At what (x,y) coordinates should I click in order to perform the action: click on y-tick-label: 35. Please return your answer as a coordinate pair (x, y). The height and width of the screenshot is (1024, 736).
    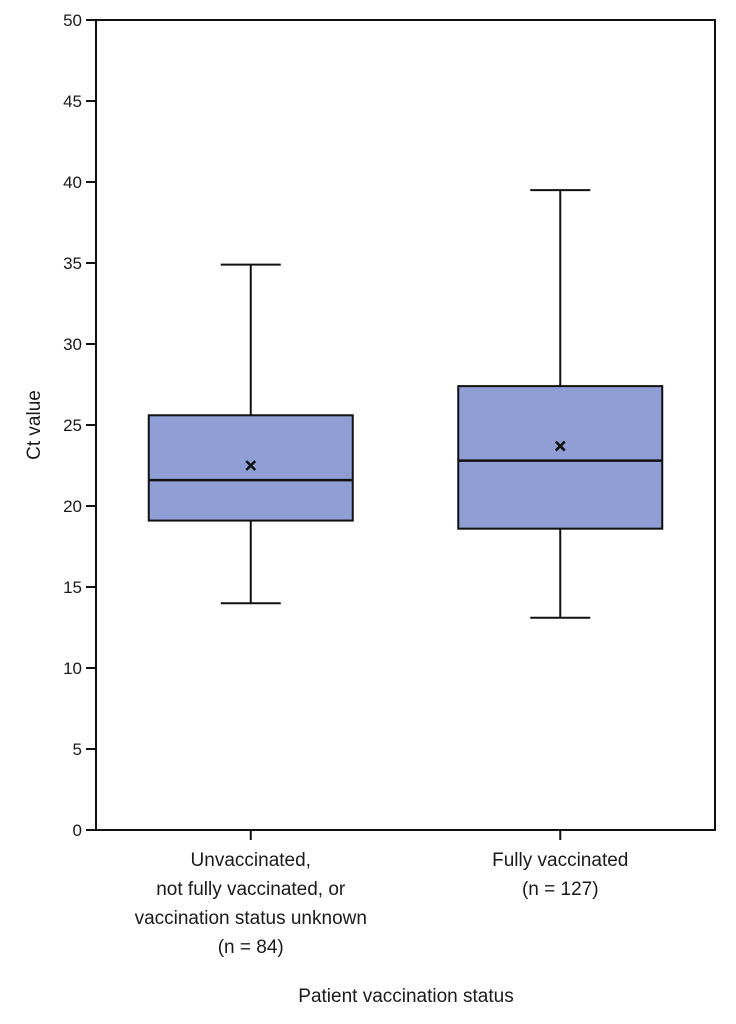
    Looking at the image, I should click on (72, 263).